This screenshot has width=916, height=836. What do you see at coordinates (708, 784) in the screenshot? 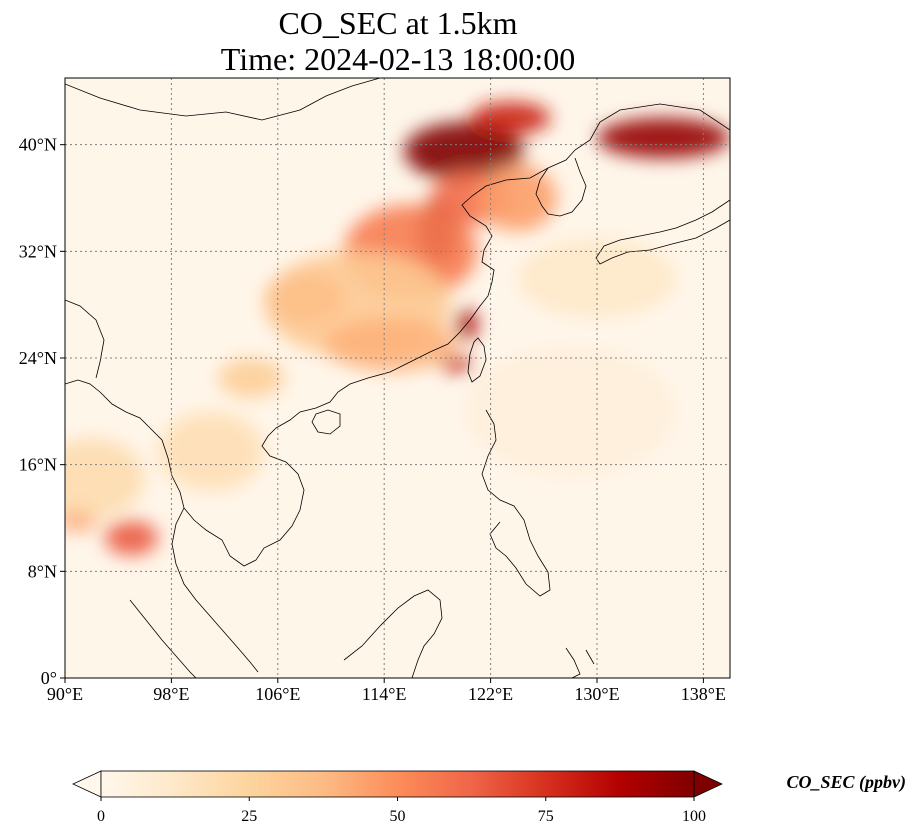
I see `colorbar-max-extension` at bounding box center [708, 784].